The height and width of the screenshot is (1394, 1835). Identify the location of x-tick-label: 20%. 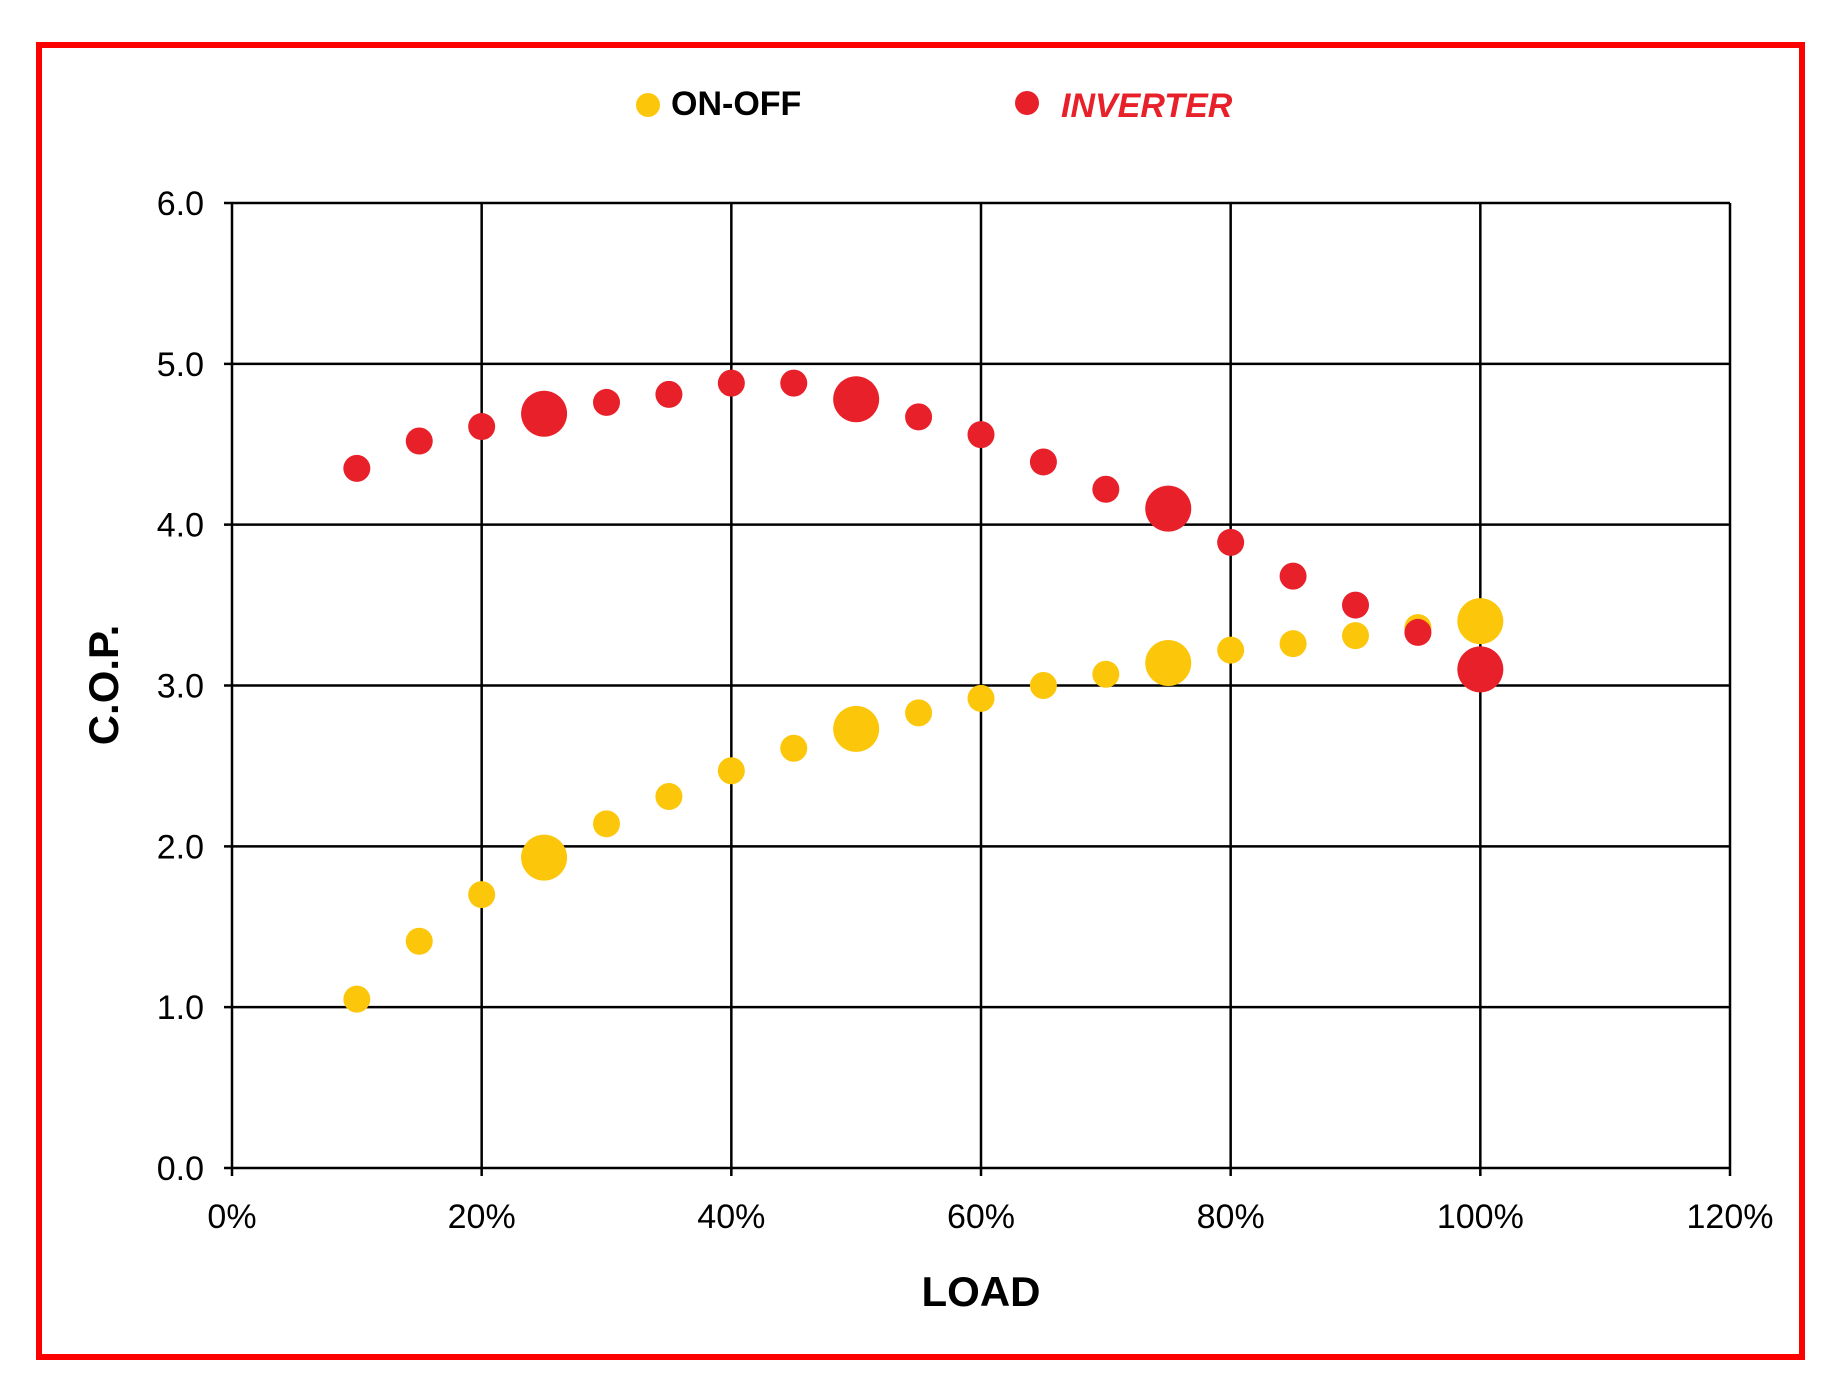
(482, 1217).